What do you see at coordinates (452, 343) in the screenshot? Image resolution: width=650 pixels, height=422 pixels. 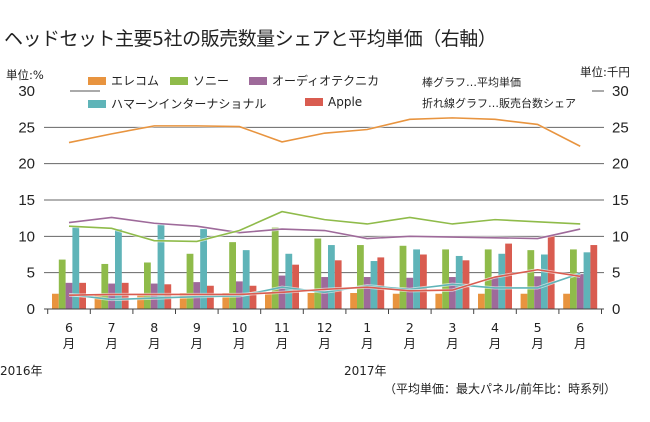 I see `x-label-suffix-9: 月` at bounding box center [452, 343].